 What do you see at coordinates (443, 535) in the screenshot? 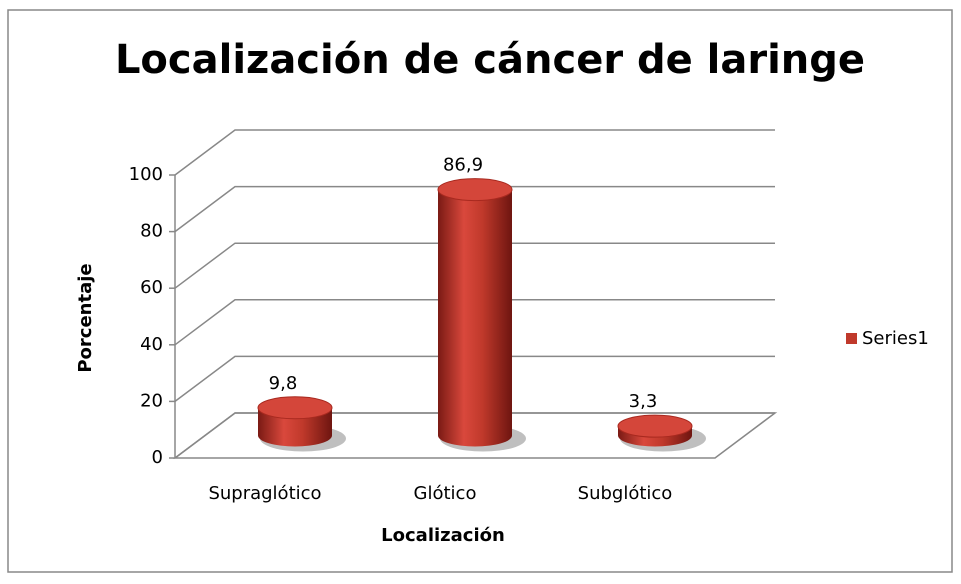
I see `x-axis-label: Localización` at bounding box center [443, 535].